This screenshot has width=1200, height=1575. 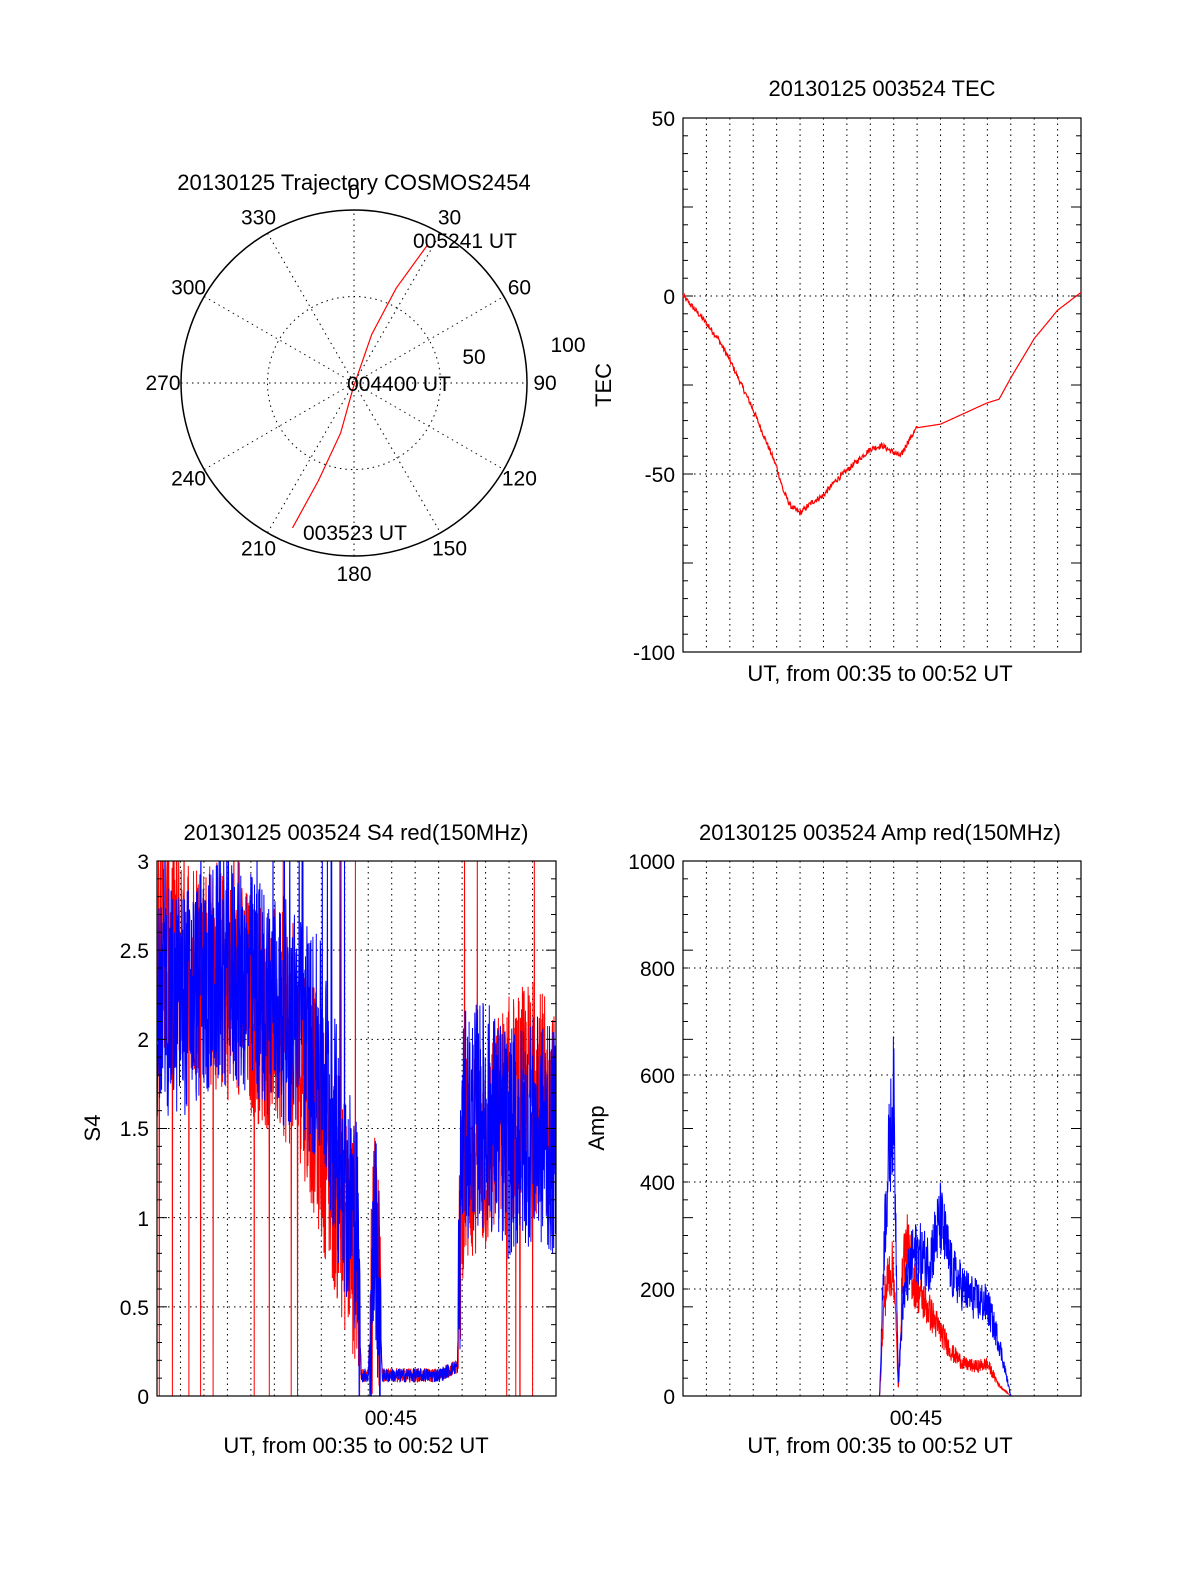 I want to click on polar-trajectory-line, so click(x=359, y=387).